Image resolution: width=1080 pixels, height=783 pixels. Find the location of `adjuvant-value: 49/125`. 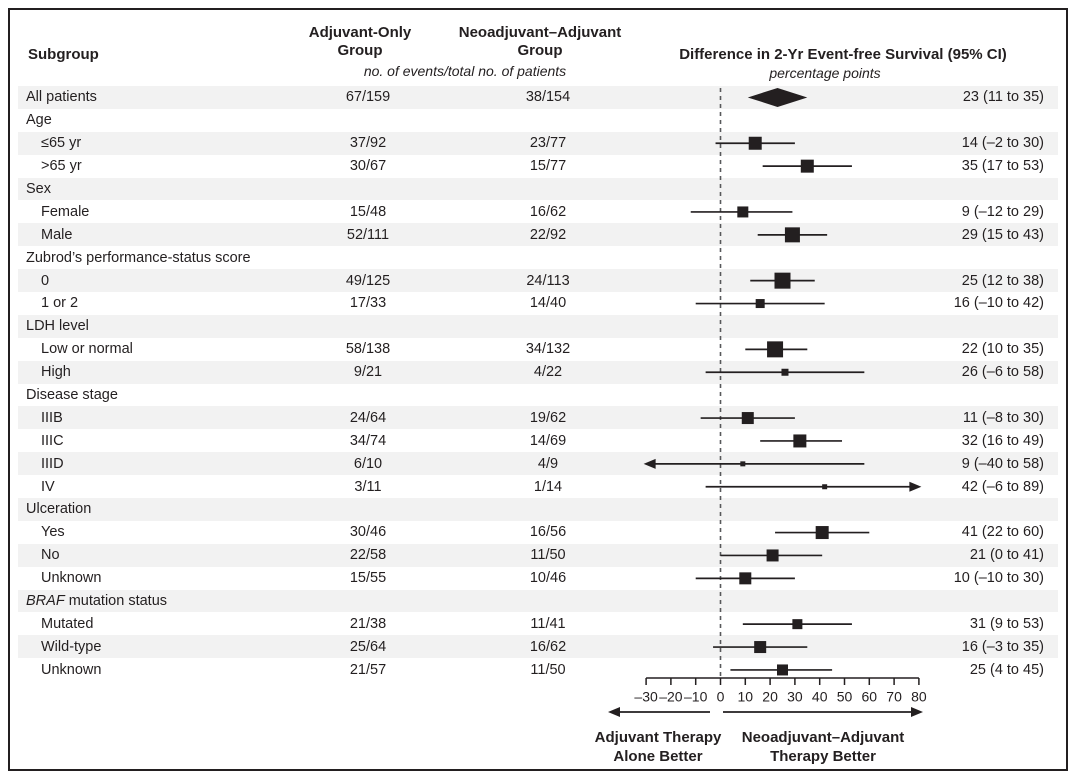

adjuvant-value: 49/125 is located at coordinates (368, 280).